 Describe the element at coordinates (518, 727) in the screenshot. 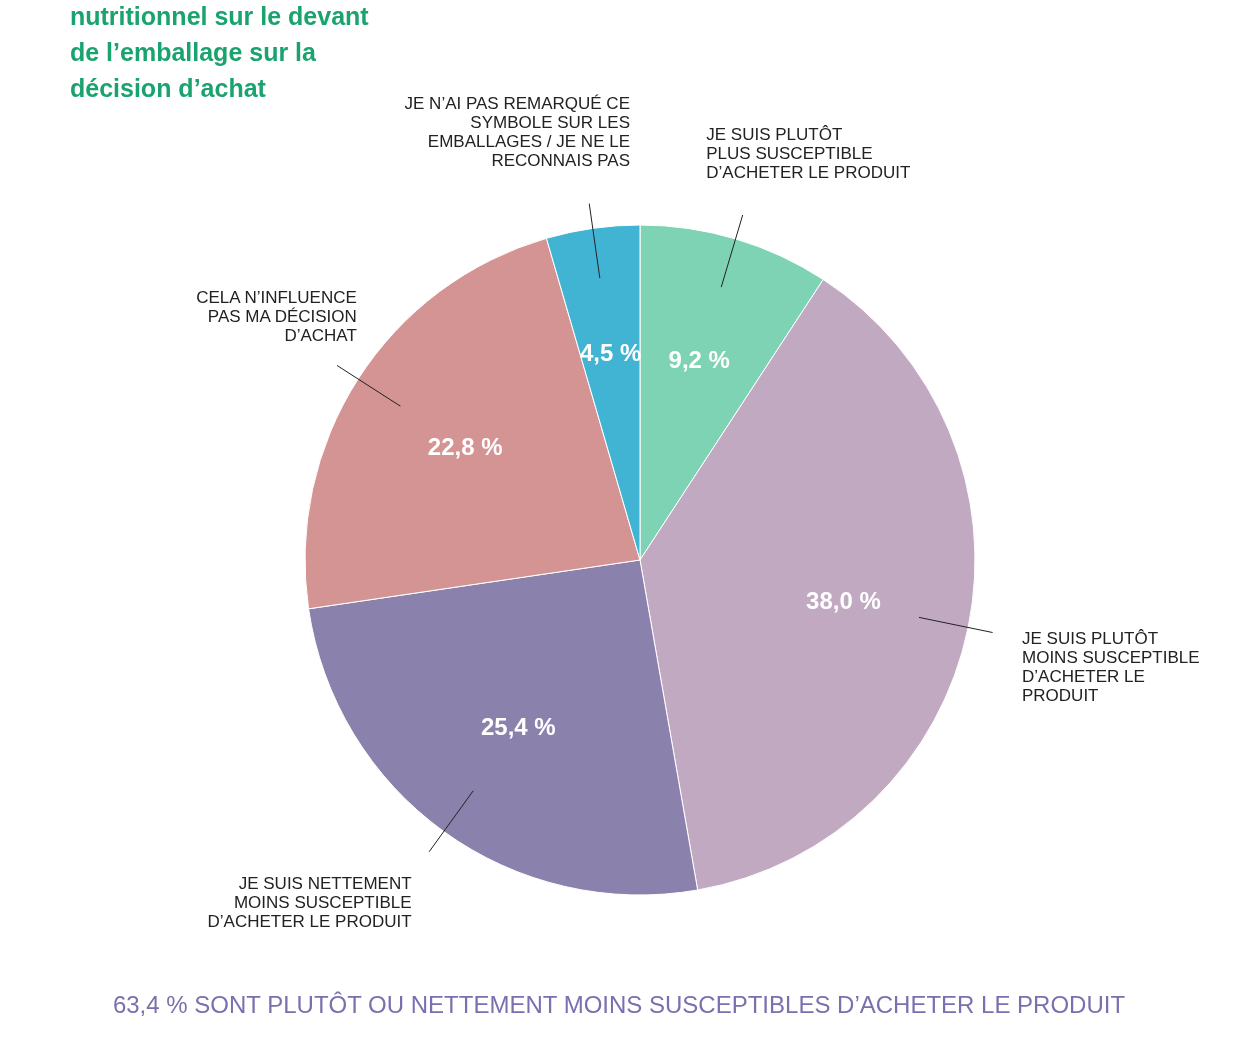

I see `data-label: 25,4 %` at that location.